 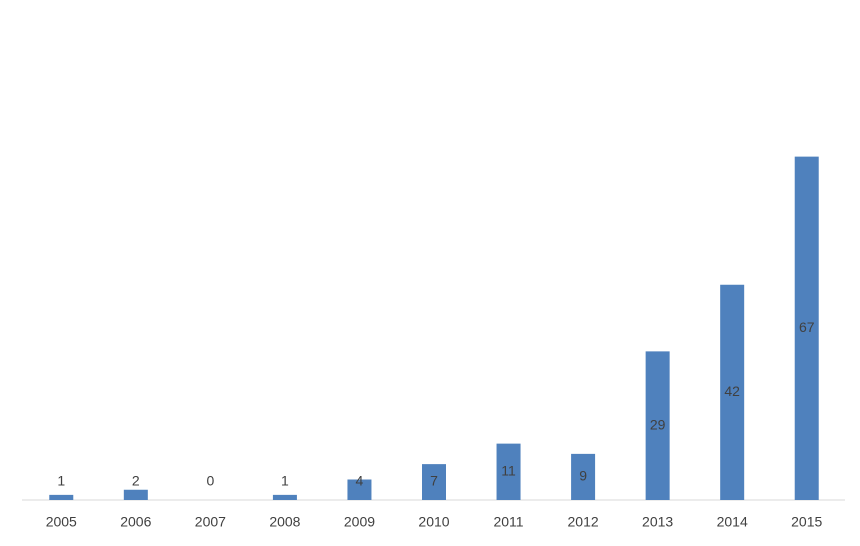 What do you see at coordinates (360, 481) in the screenshot?
I see `data-label: 4` at bounding box center [360, 481].